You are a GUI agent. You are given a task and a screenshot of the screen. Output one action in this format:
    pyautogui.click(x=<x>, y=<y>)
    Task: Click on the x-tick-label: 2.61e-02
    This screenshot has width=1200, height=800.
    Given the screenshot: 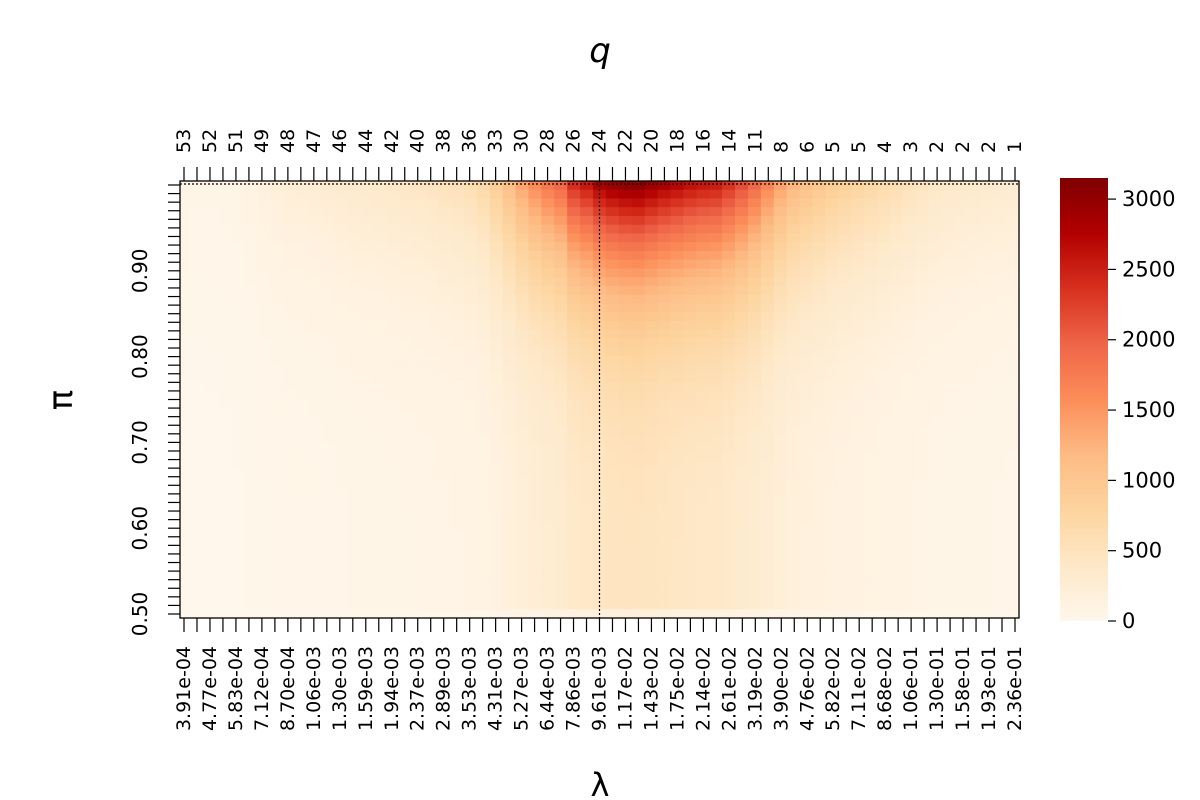 What is the action you would take?
    pyautogui.click(x=729, y=688)
    